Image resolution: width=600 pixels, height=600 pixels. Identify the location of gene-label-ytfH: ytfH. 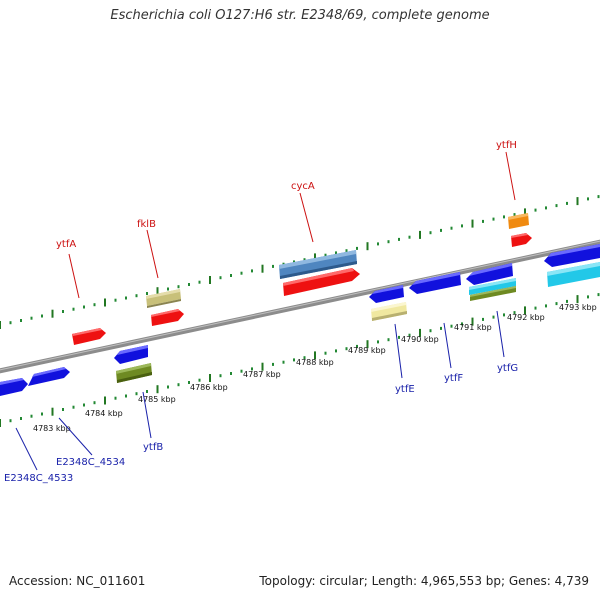
(506, 145).